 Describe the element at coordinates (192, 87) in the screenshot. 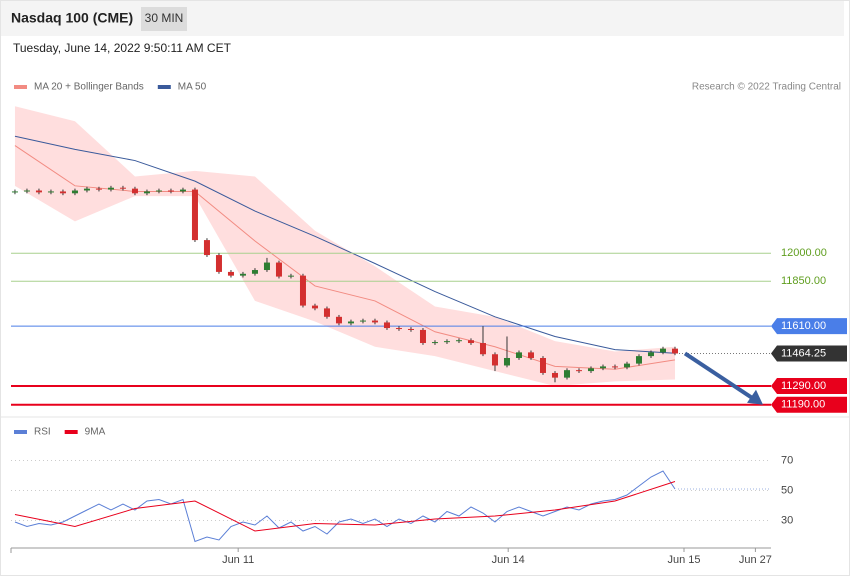

I see `legend-label: MA 50` at that location.